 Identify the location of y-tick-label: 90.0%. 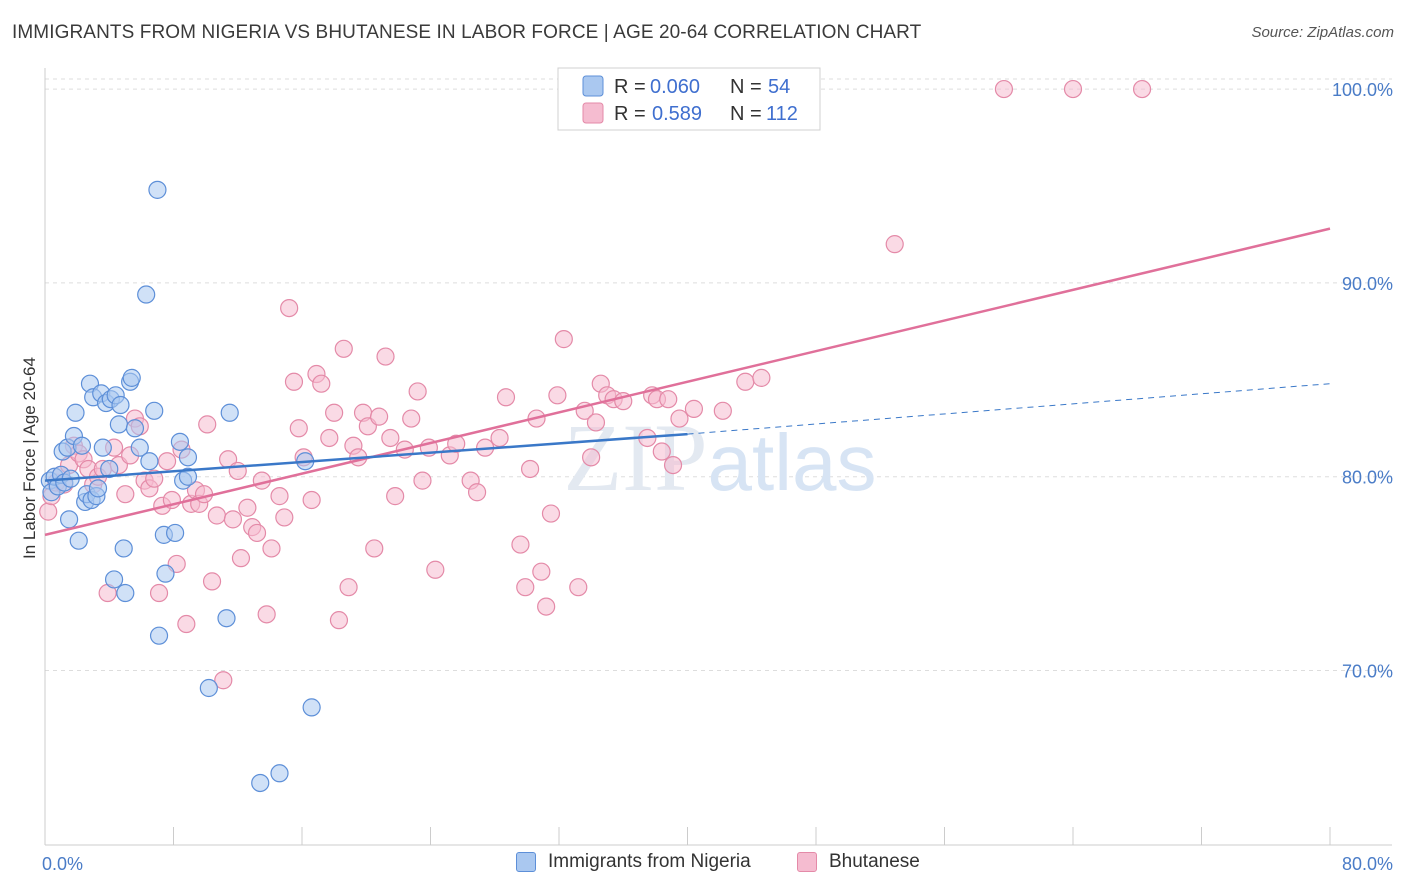
(1367, 284).